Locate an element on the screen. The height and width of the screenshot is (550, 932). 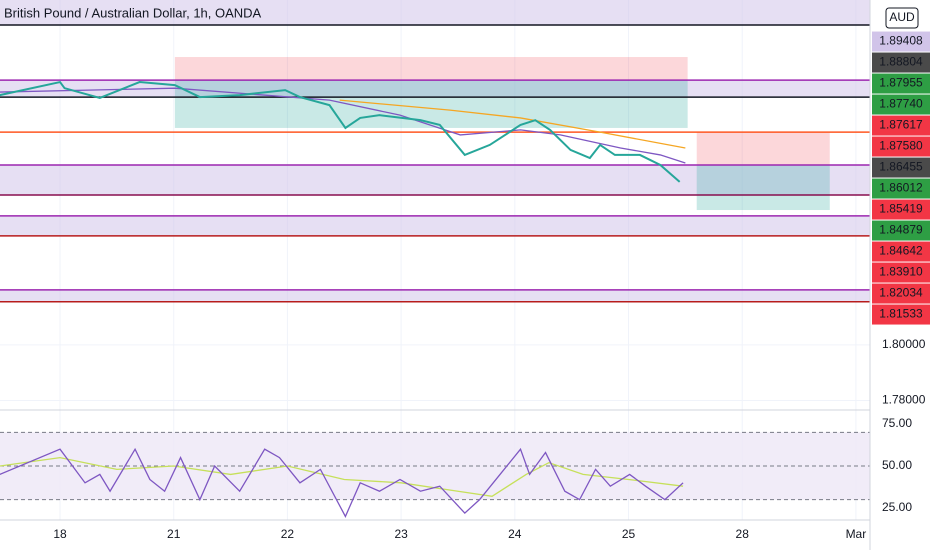
x-tick-label: Mar is located at coordinates (856, 534).